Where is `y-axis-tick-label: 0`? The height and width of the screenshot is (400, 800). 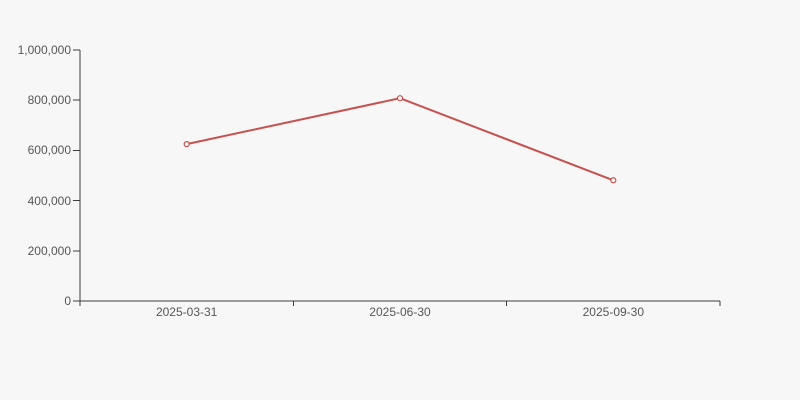 y-axis-tick-label: 0 is located at coordinates (67, 301).